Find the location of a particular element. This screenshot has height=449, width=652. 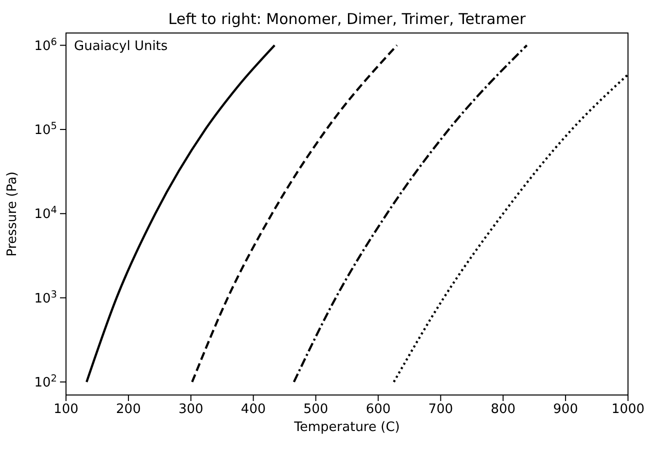

y-tick-label: 10$^{4}$ is located at coordinates (45, 213).